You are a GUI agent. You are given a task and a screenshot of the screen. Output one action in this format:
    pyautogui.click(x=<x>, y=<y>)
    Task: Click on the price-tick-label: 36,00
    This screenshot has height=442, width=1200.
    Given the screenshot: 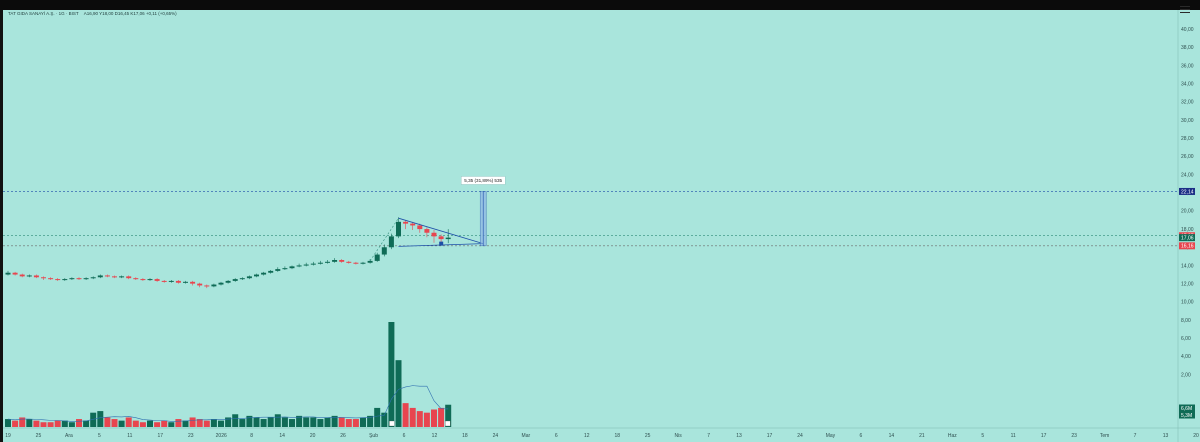 What is the action you would take?
    pyautogui.click(x=1187, y=66)
    